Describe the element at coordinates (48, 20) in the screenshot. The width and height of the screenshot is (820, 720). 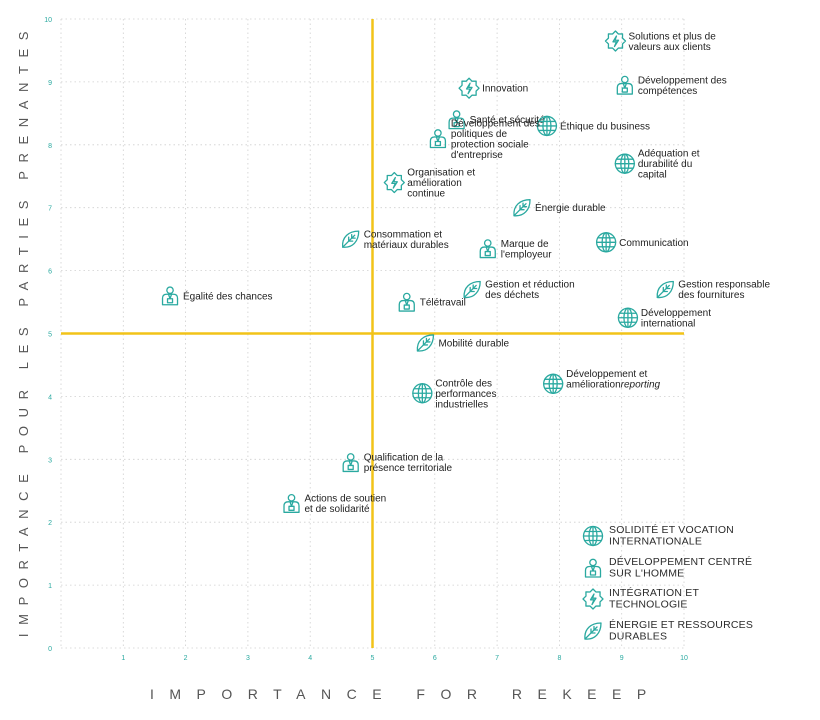
I see `y-tick-label: 10` at that location.